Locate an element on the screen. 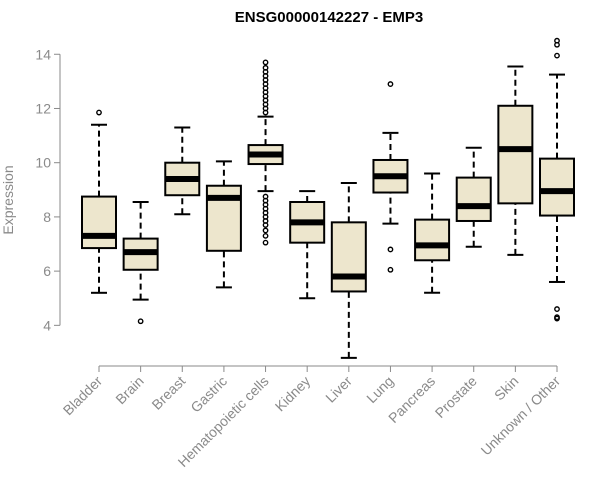 The height and width of the screenshot is (500, 600). box-unknown-other is located at coordinates (557, 179).